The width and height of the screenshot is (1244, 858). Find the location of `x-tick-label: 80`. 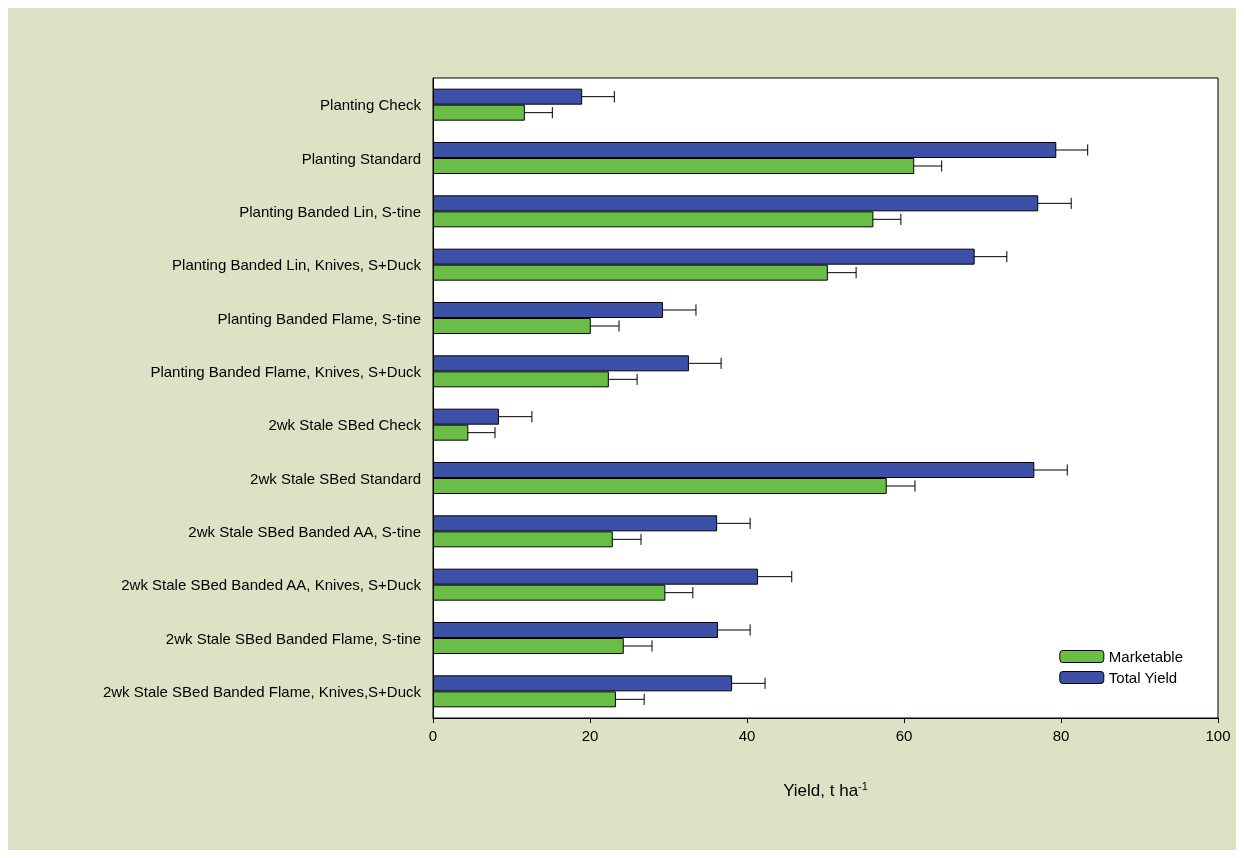

x-tick-label: 80 is located at coordinates (1061, 735).